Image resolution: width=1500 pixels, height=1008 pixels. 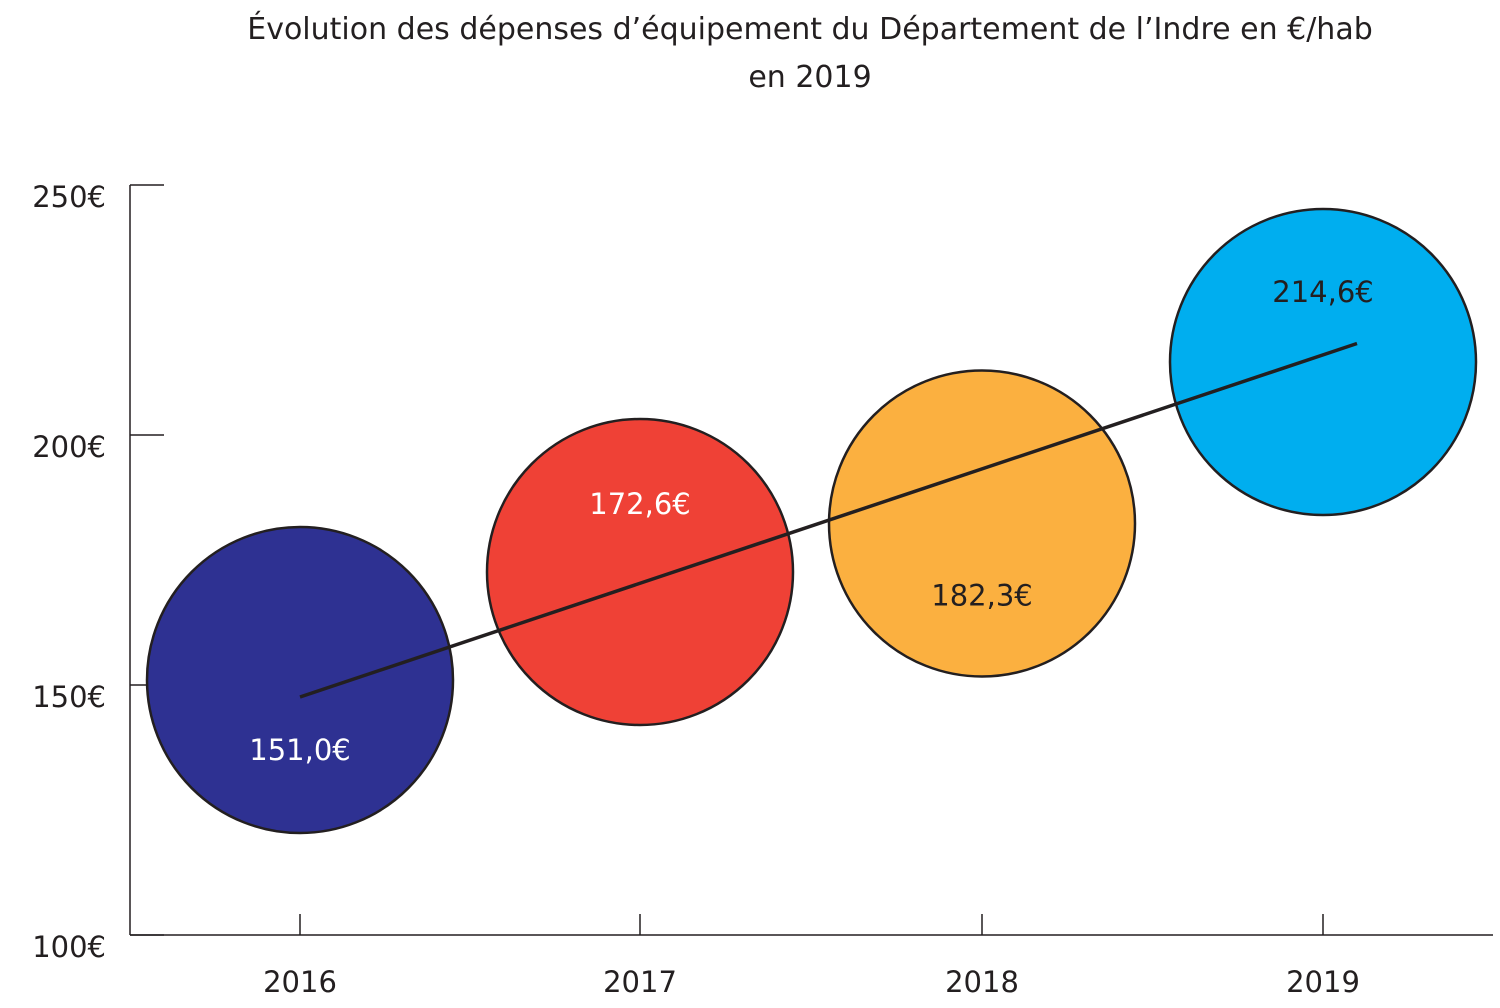 I want to click on x-tick-label: 2018, so click(x=982, y=982).